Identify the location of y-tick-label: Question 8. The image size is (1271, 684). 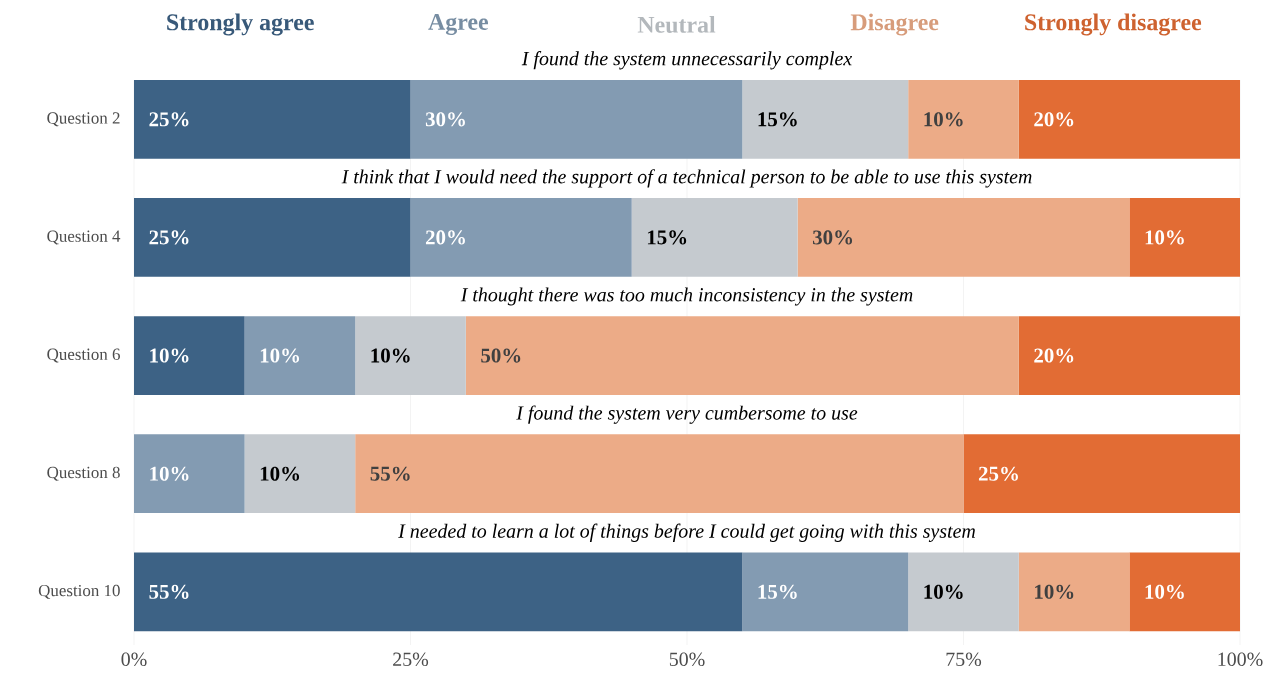
(83, 473).